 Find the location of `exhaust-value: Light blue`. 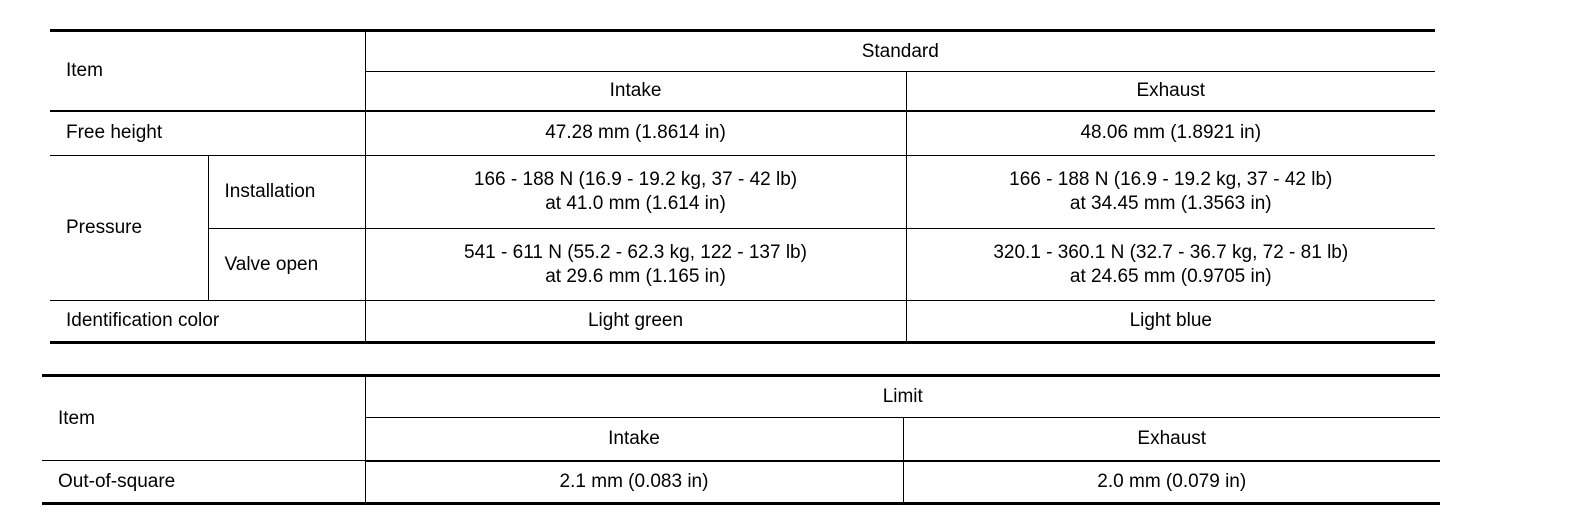

exhaust-value: Light blue is located at coordinates (1170, 322).